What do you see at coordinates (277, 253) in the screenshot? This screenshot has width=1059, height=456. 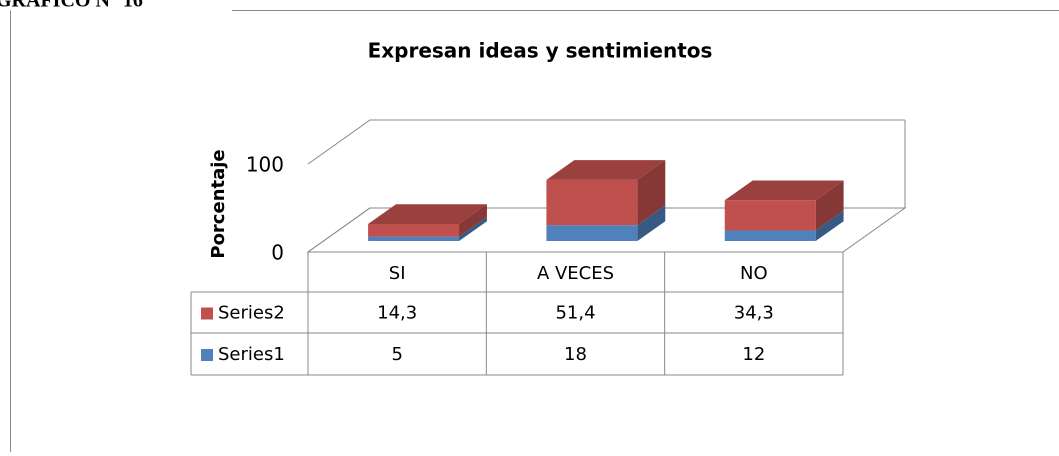 I see `y-tick-label: 0` at bounding box center [277, 253].